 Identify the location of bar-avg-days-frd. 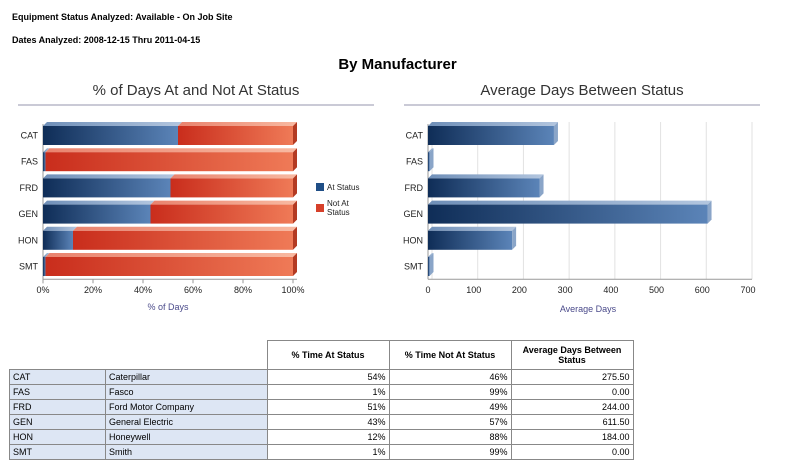
(484, 188).